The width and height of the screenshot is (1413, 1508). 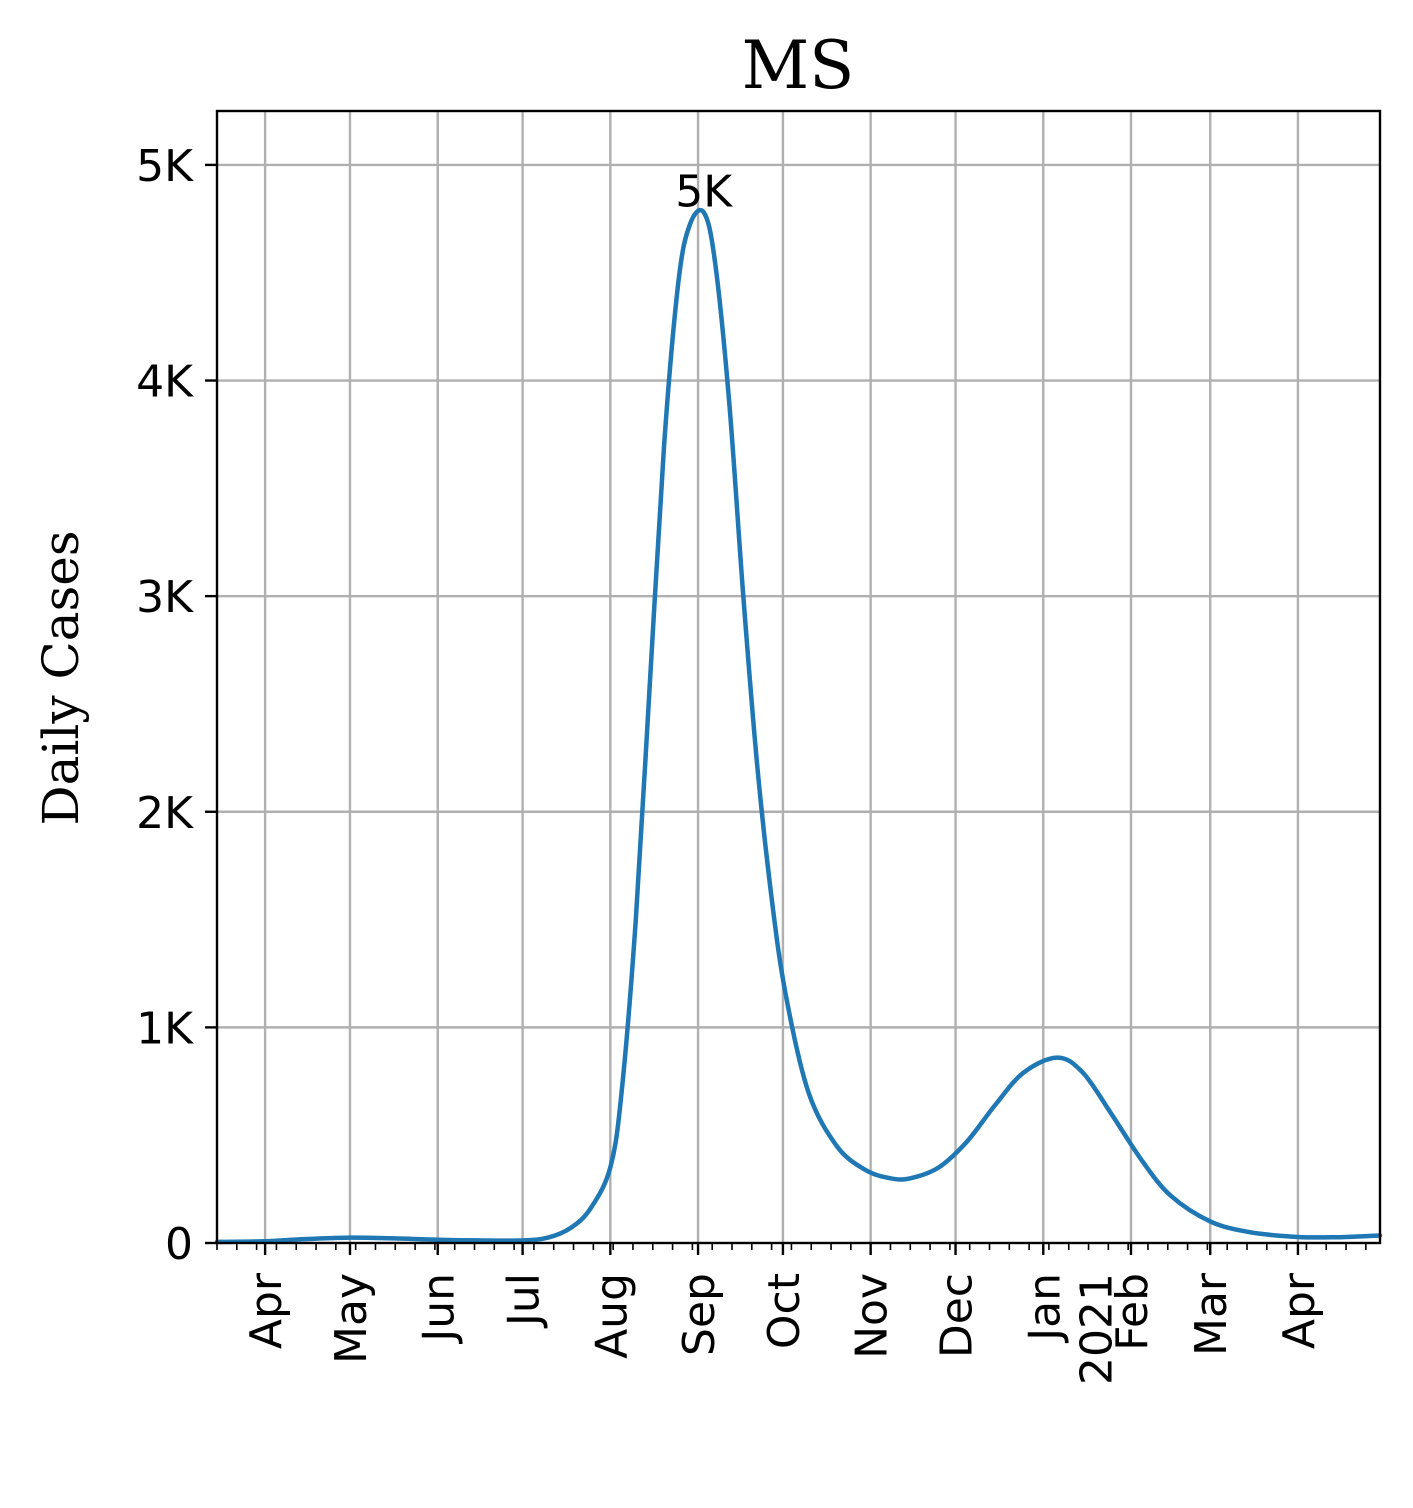 I want to click on x-tick-label: Feb, so click(x=1132, y=1312).